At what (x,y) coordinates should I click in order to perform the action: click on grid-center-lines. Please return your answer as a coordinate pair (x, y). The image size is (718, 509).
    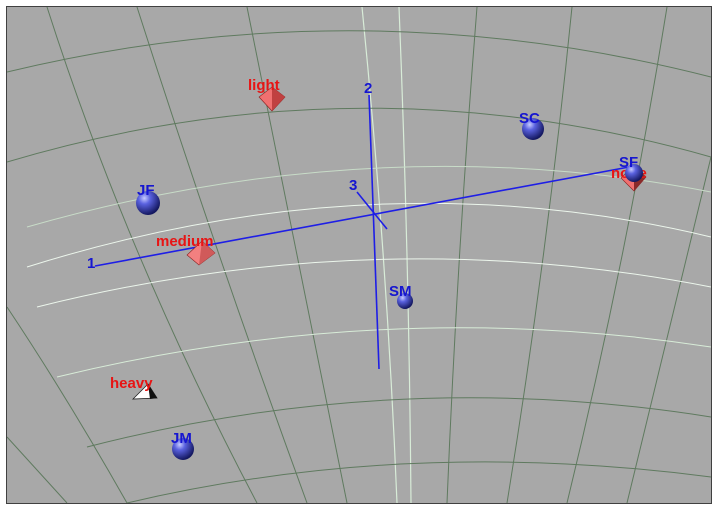
    Looking at the image, I should click on (386, 255).